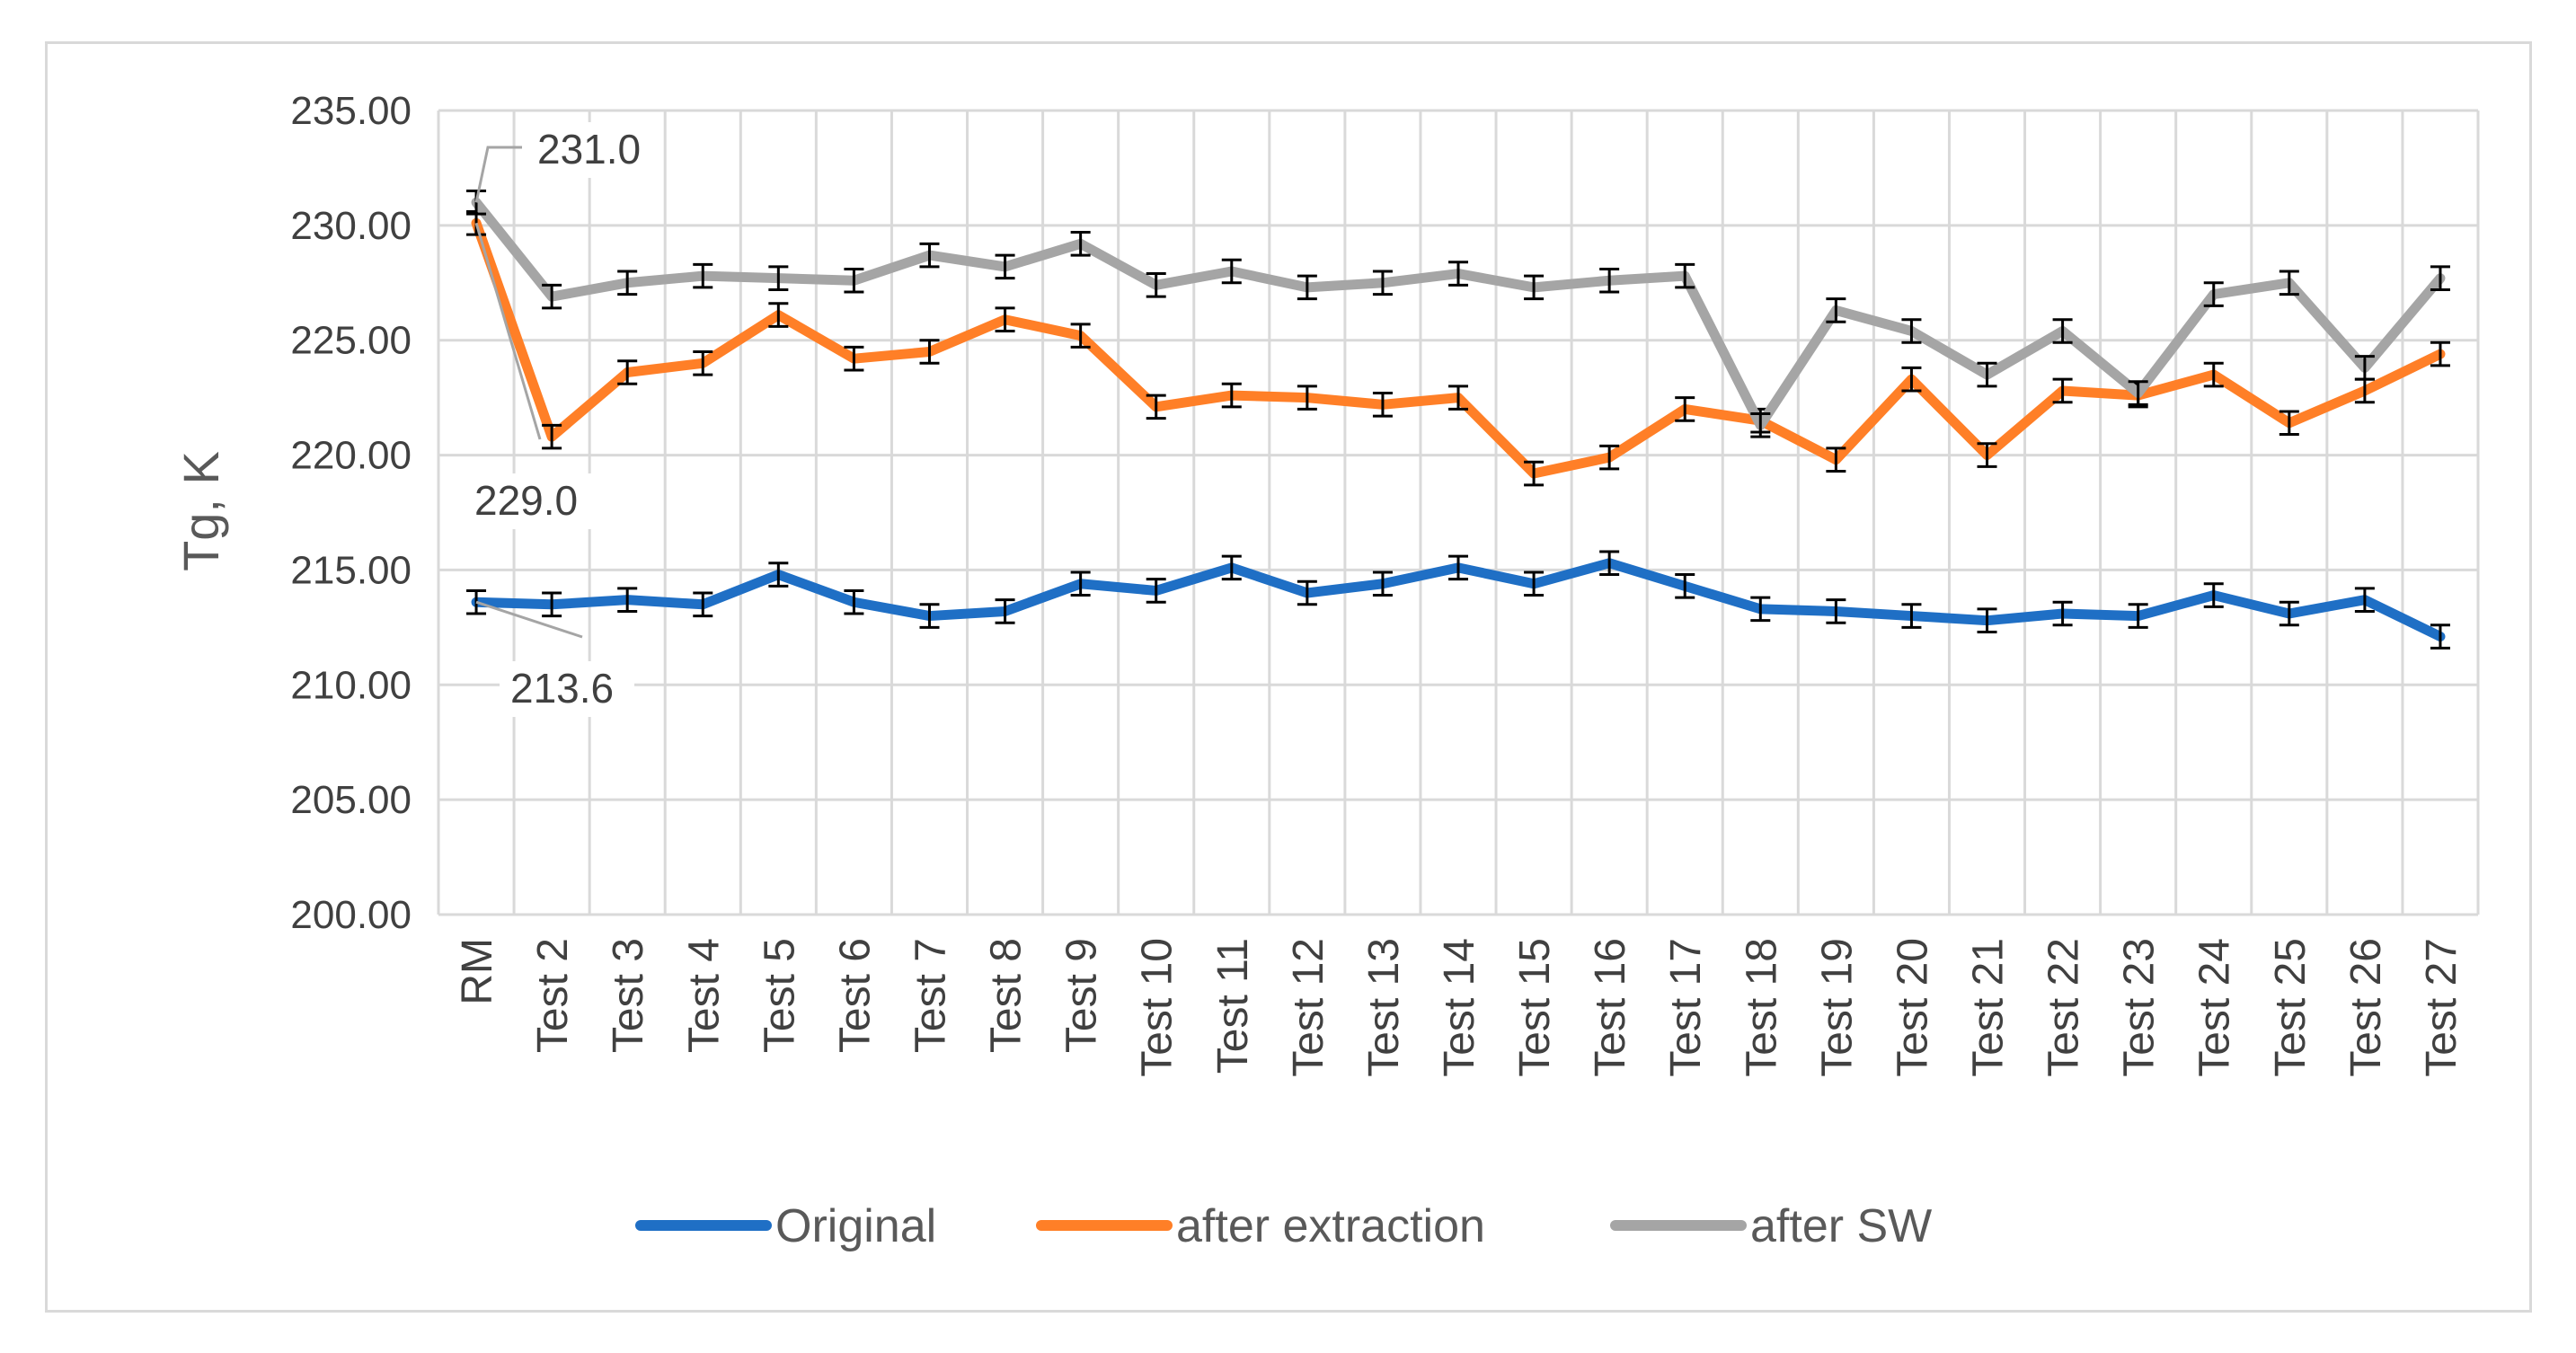 This screenshot has width=2576, height=1353. I want to click on x-tick-label: Test 18, so click(1761, 1007).